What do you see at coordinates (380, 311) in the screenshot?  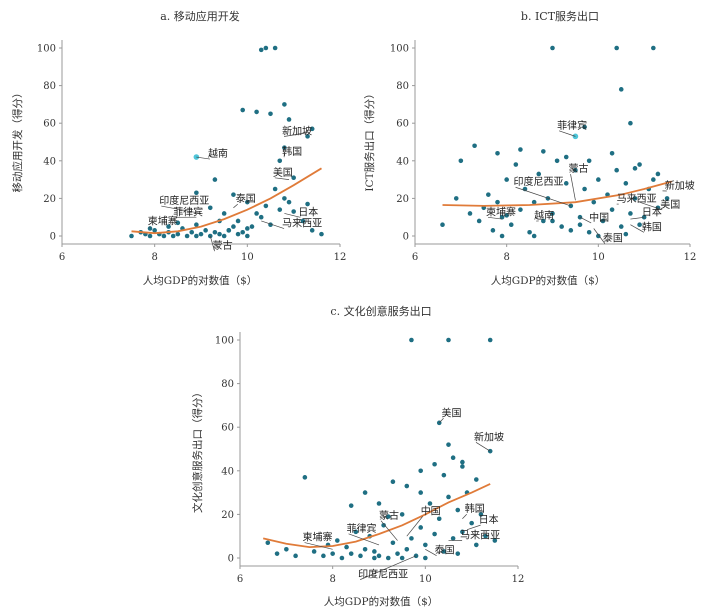 I see `panel-c-title: c. 文化创意服务出口` at bounding box center [380, 311].